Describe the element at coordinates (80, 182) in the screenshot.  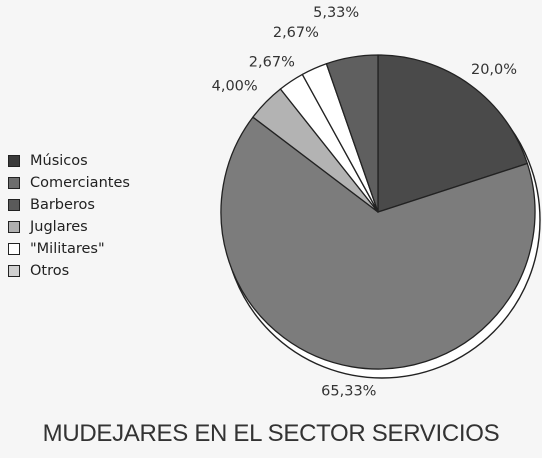
I see `legend-label-comerciantes: Comerciantes` at that location.